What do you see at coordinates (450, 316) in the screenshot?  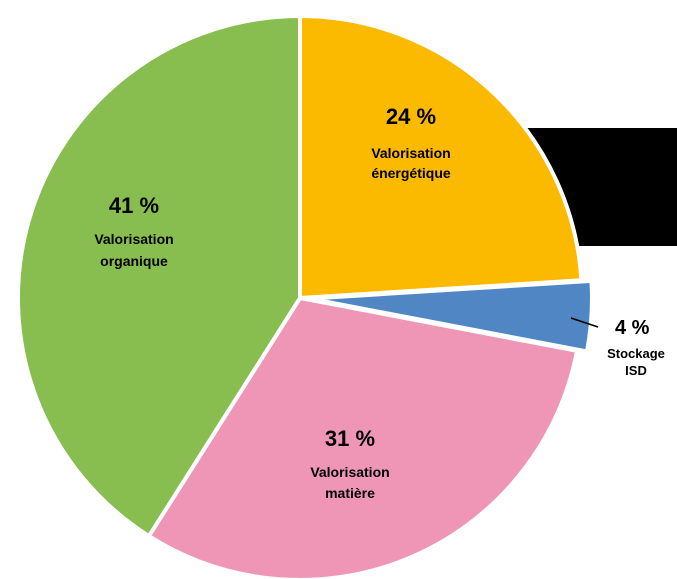 I see `slice-stockage-isd` at bounding box center [450, 316].